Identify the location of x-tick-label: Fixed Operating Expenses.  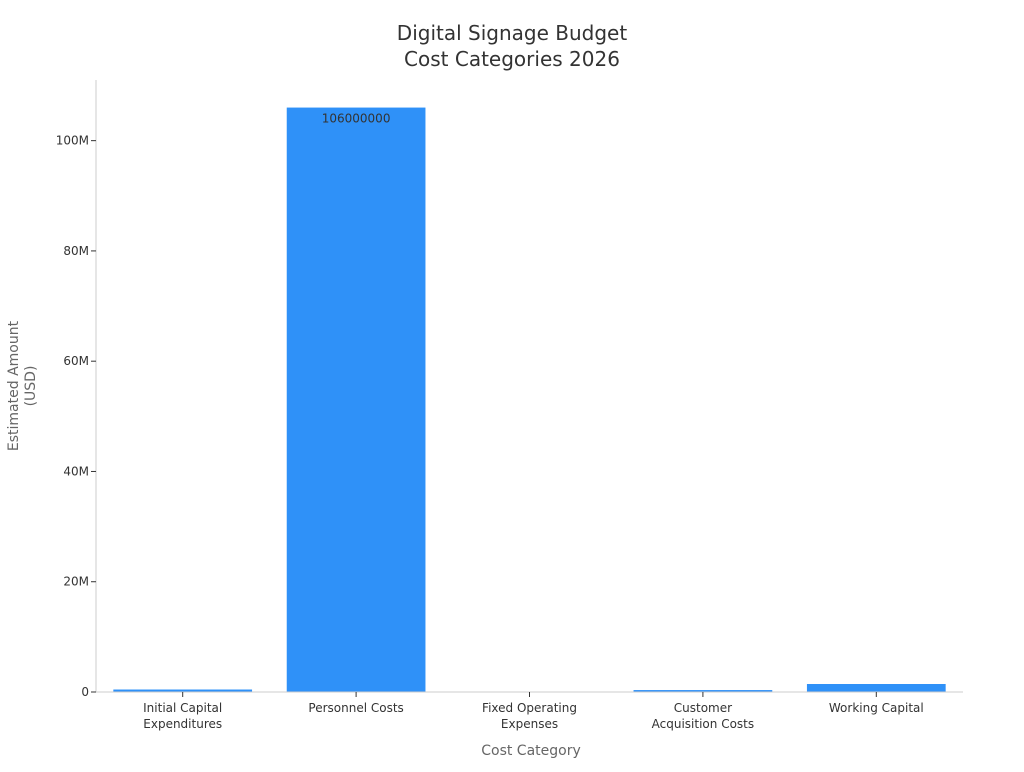
(529, 716).